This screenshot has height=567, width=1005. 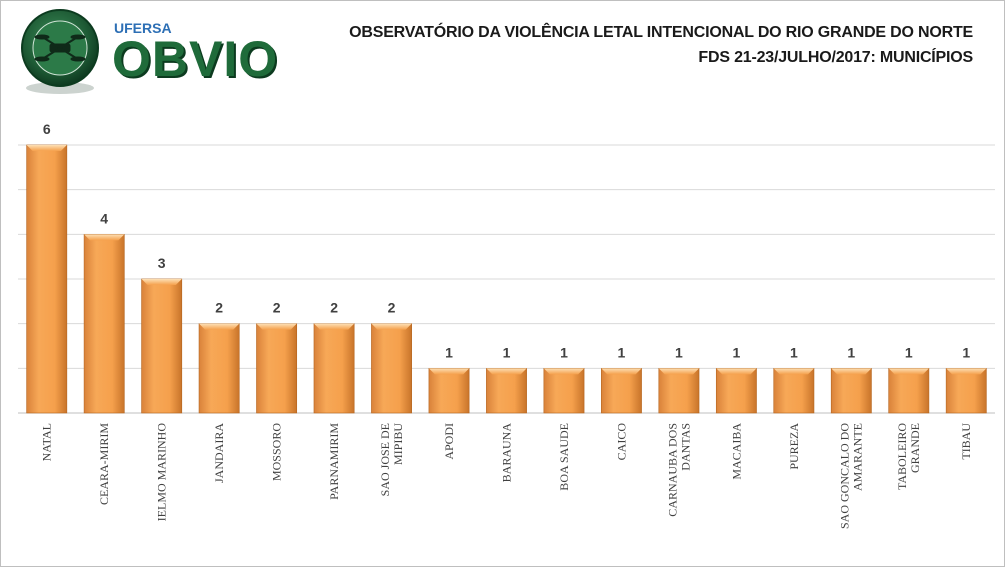 What do you see at coordinates (564, 457) in the screenshot?
I see `x-tick-label: BOA SAUDE` at bounding box center [564, 457].